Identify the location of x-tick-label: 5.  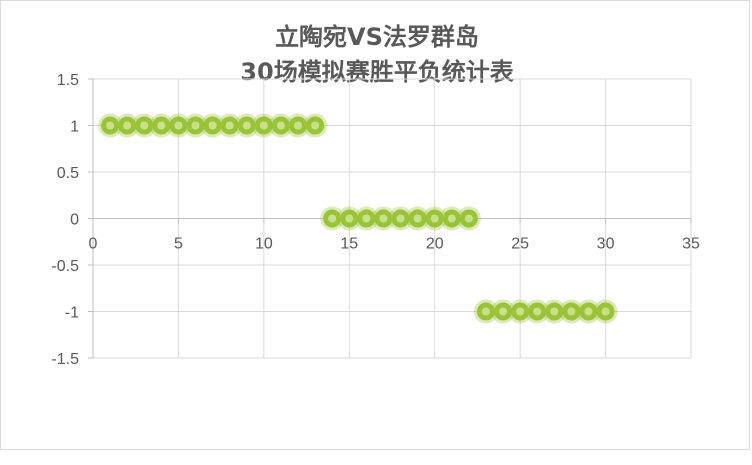
(178, 244).